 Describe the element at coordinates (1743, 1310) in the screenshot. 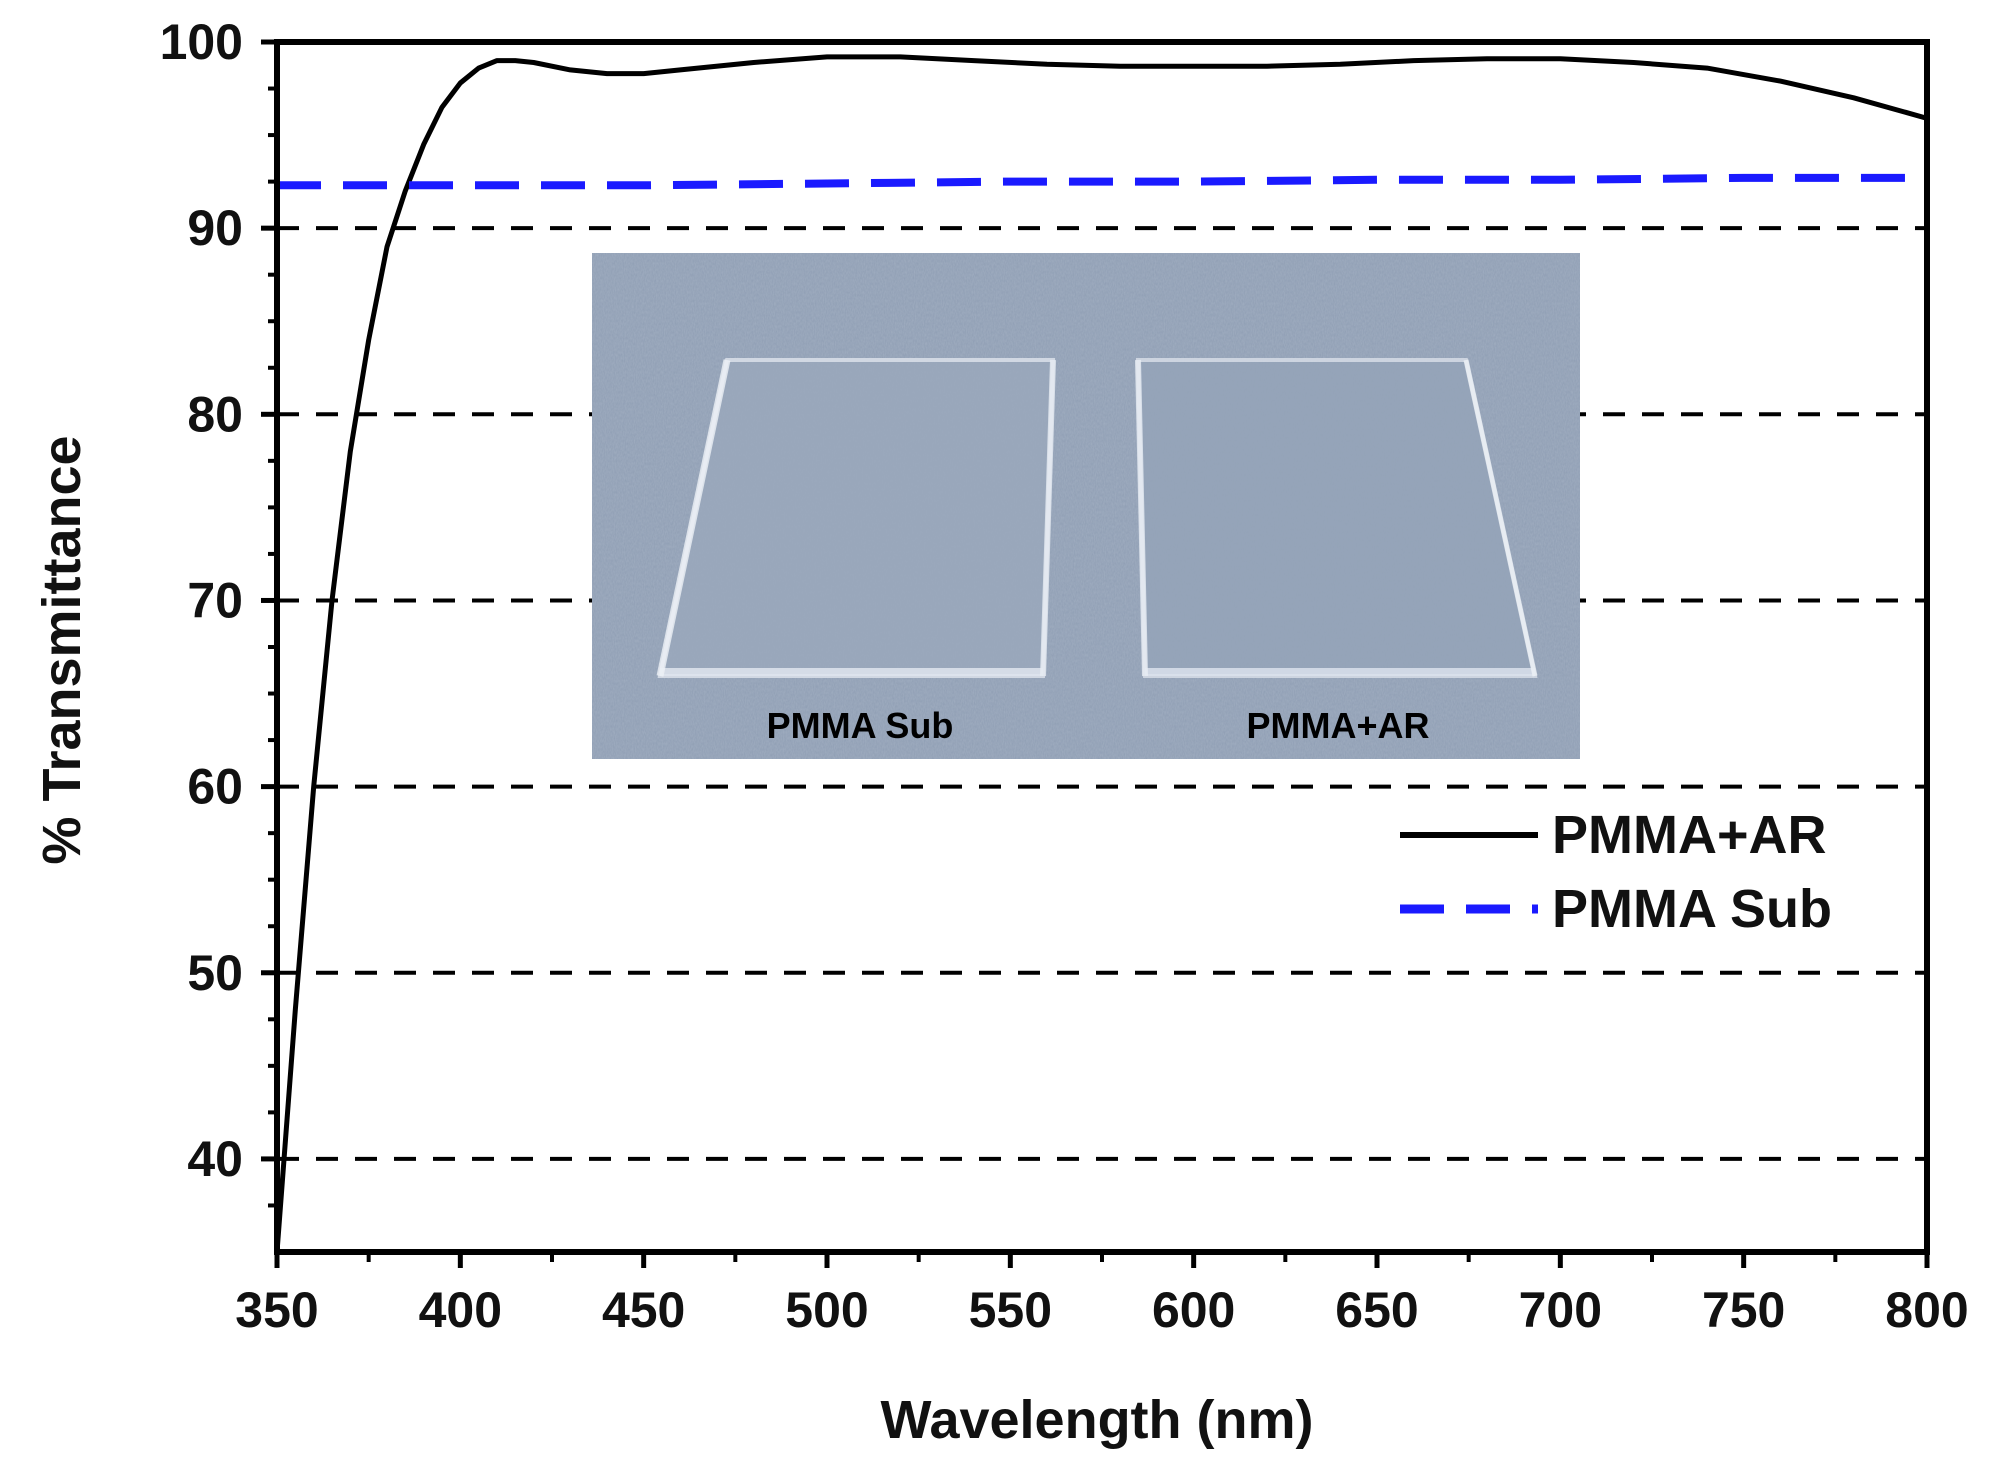

I see `x-tick-label: 750` at that location.